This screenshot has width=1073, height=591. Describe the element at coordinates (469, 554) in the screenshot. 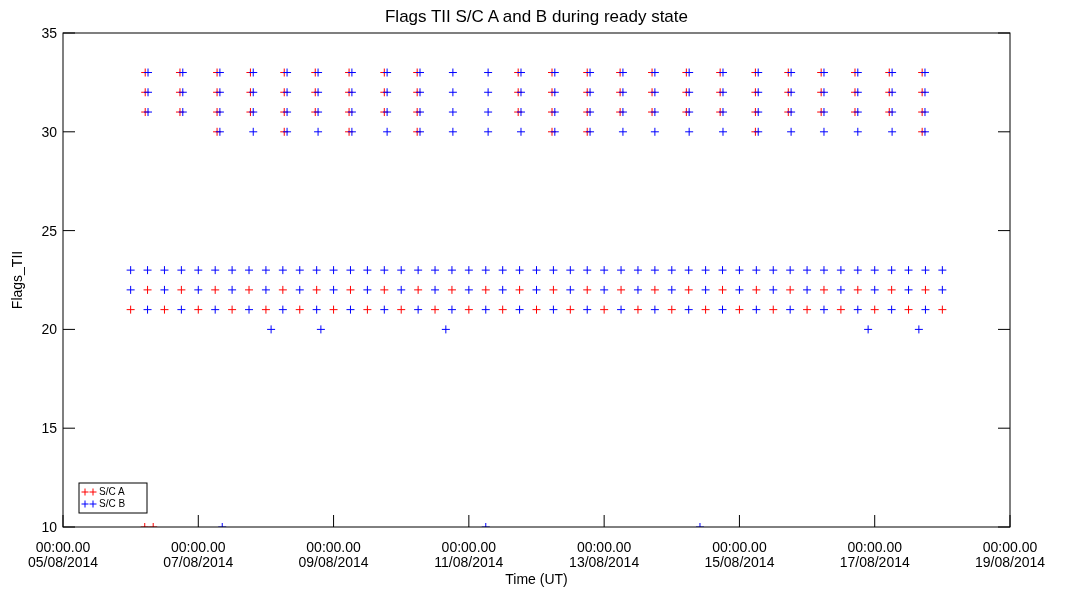

I see `x-tick-label: 00:00.00 11/08/2014` at that location.